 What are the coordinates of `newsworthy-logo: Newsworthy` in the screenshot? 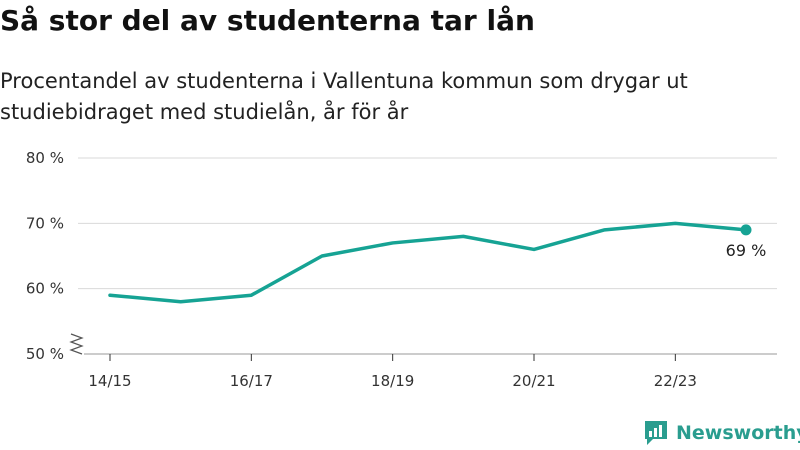 It's located at (722, 433).